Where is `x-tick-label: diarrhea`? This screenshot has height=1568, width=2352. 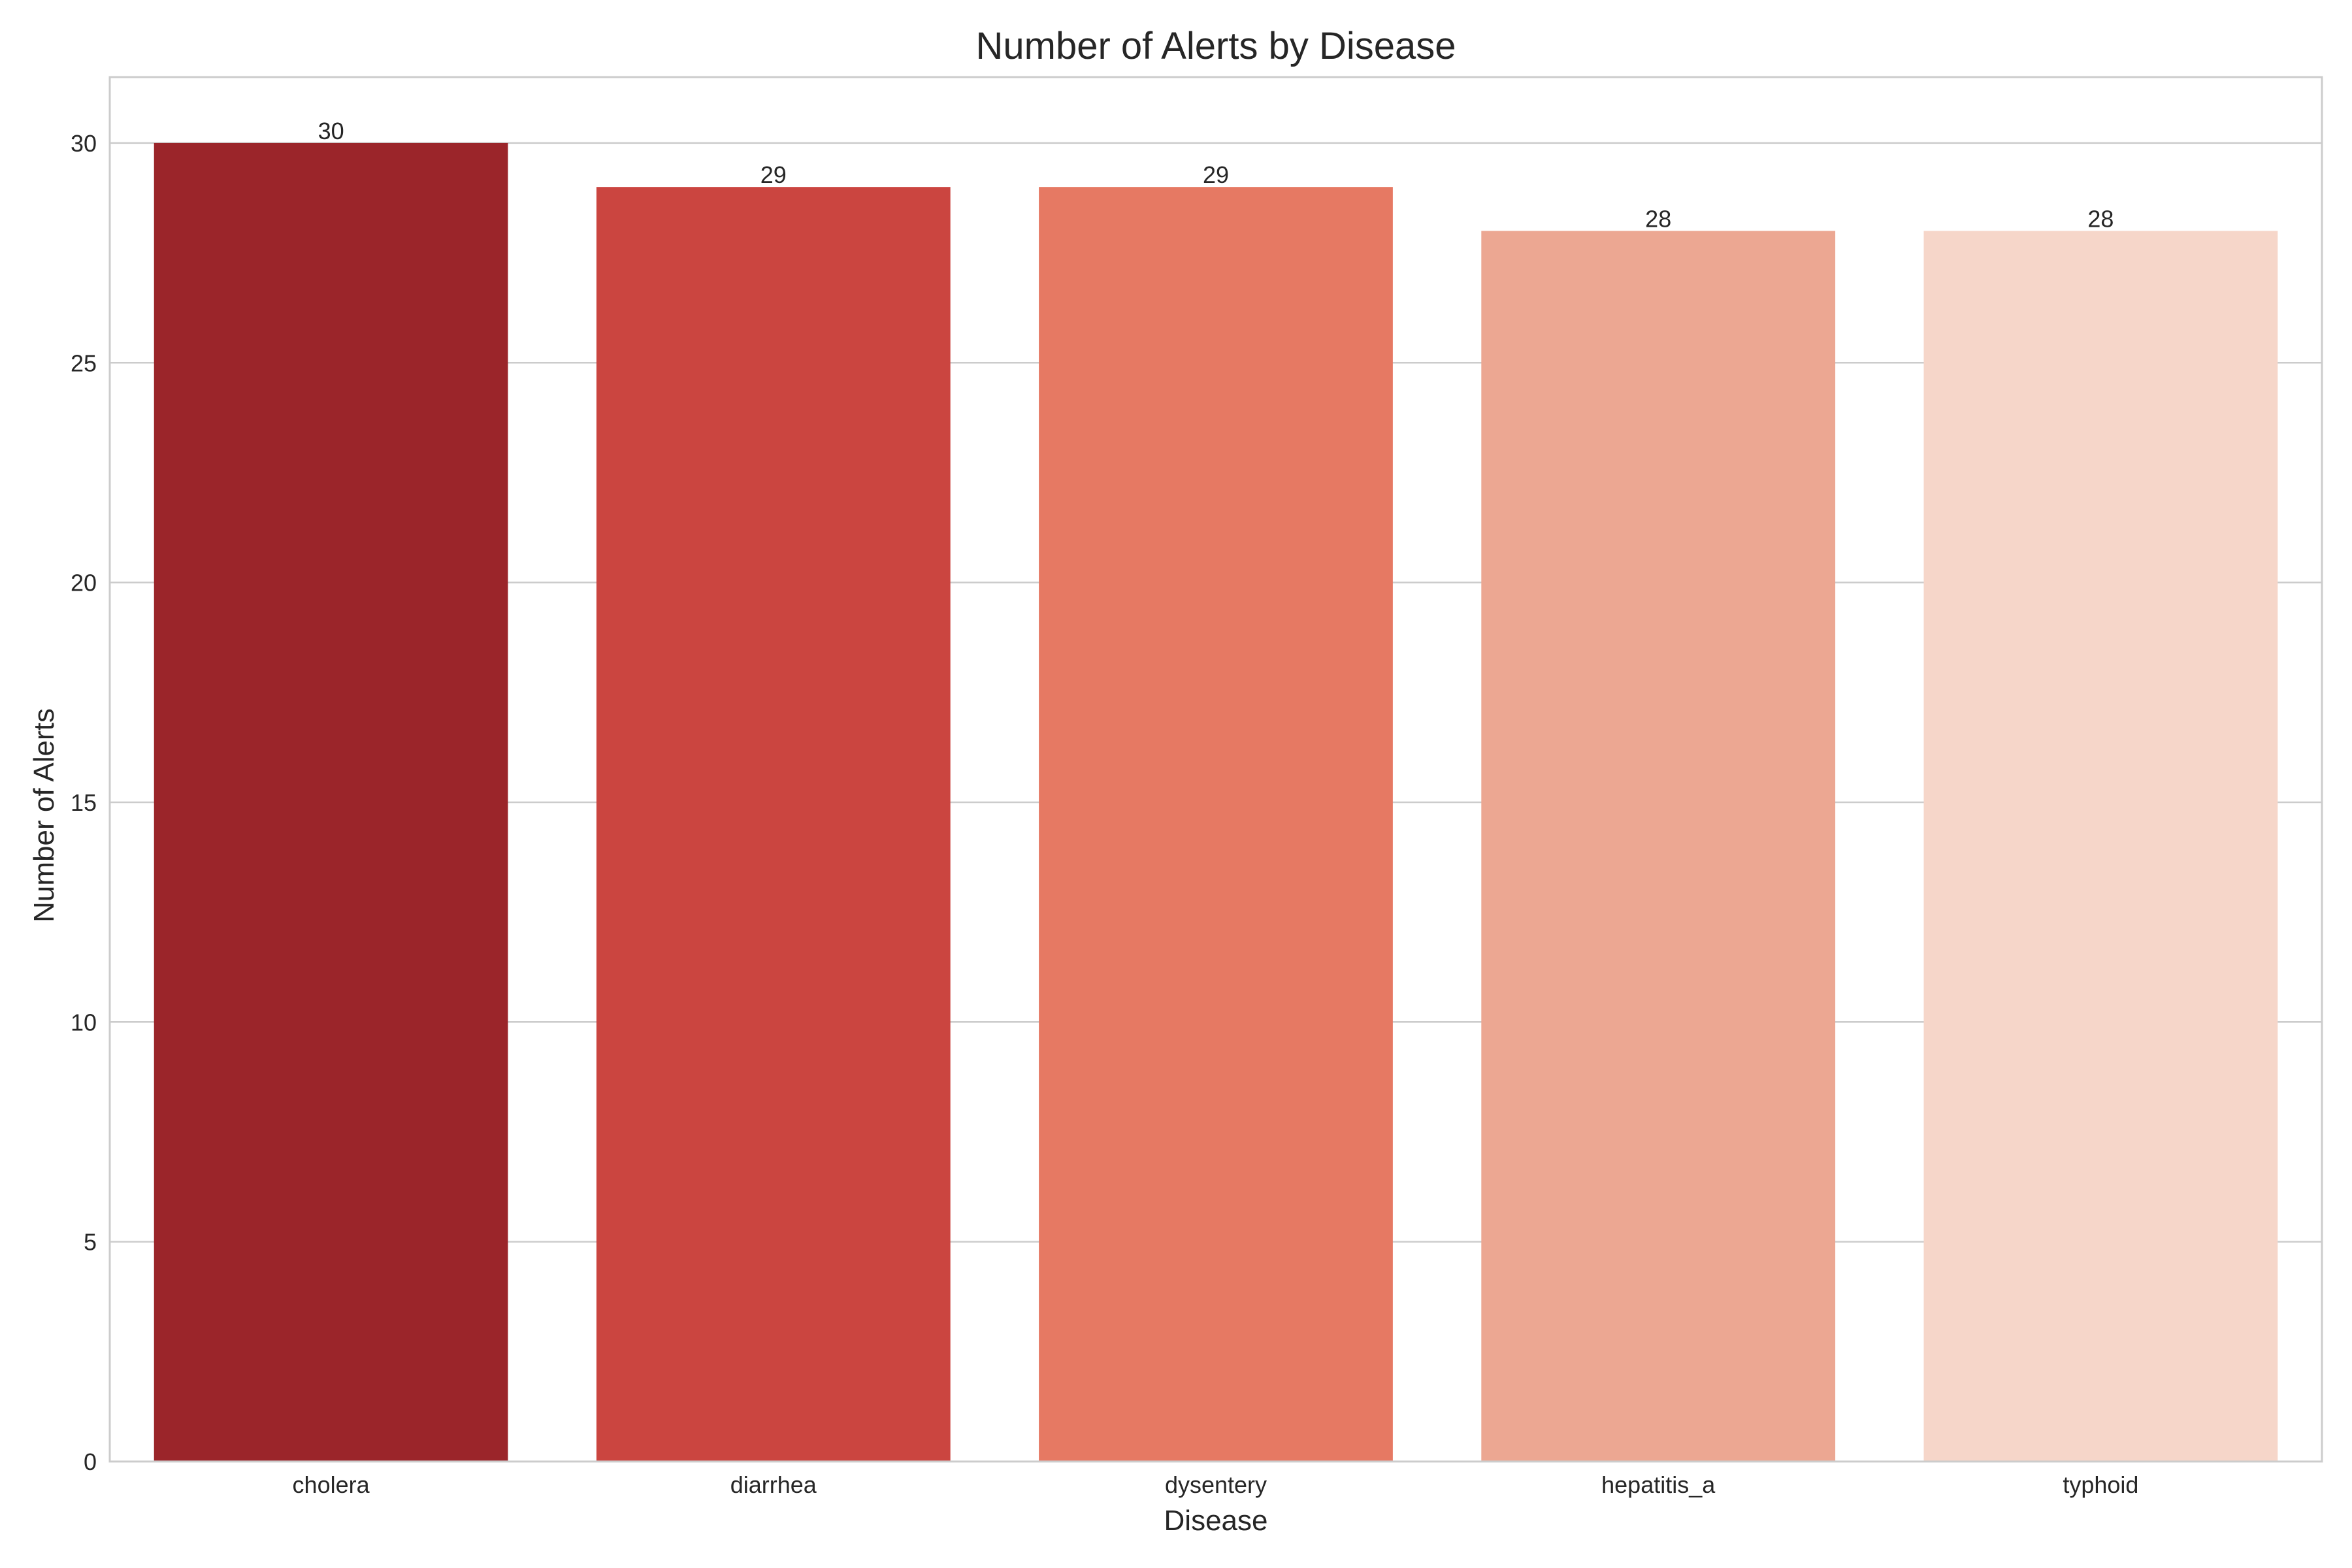 x-tick-label: diarrhea is located at coordinates (773, 1484).